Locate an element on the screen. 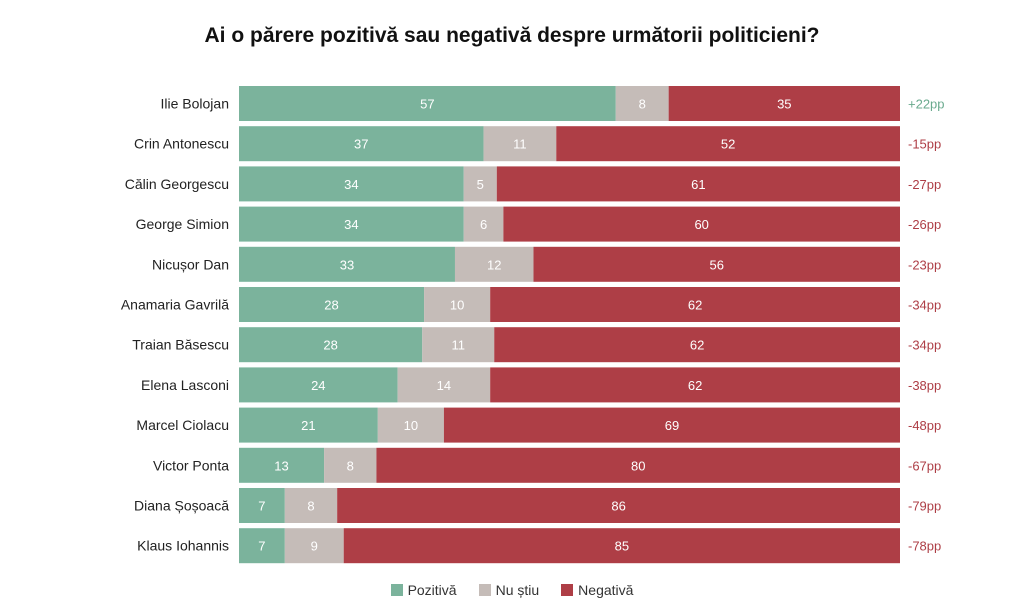  data-label-negativa-victor-ponta: 80 is located at coordinates (638, 465).